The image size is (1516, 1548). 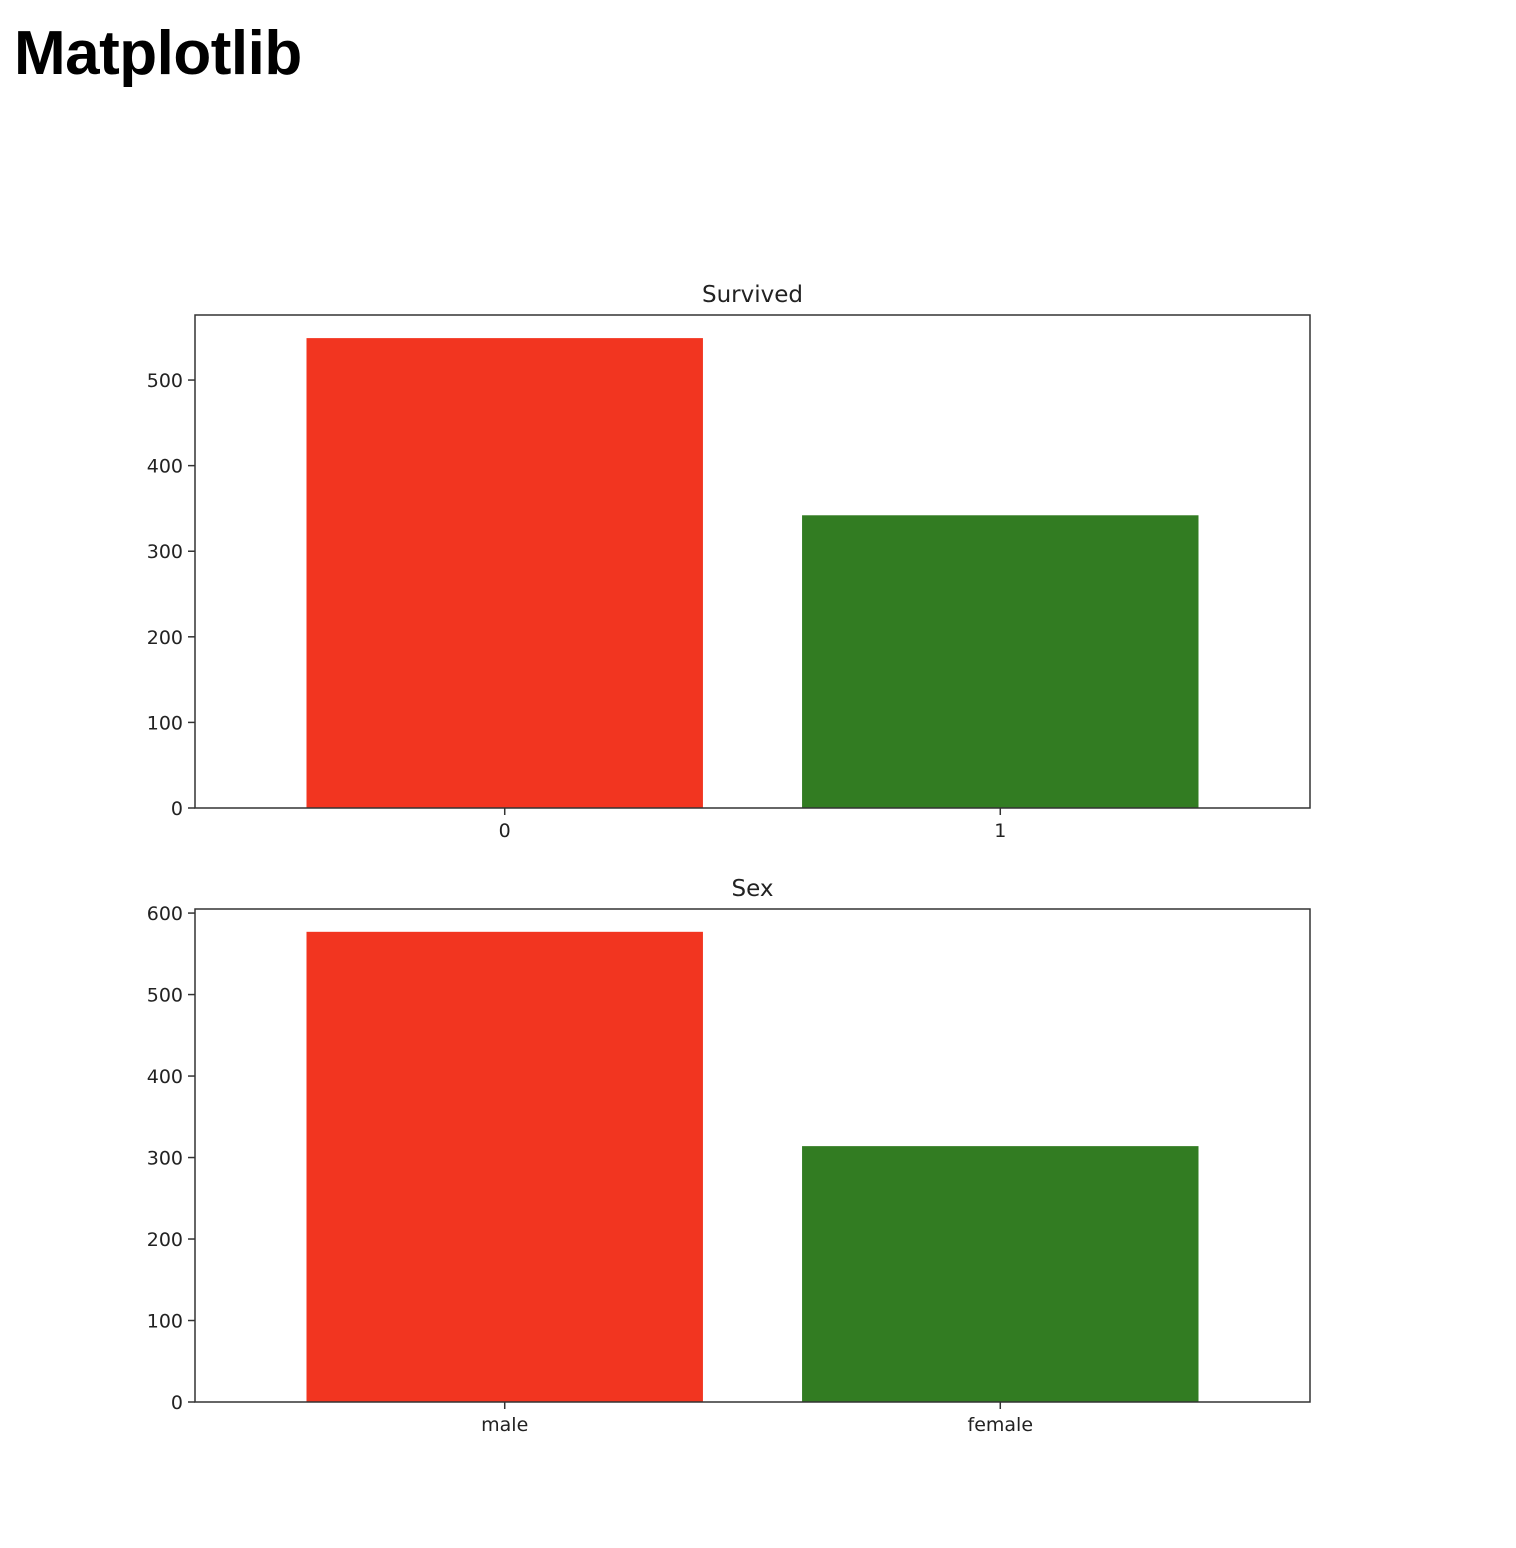 What do you see at coordinates (1000, 1274) in the screenshot?
I see `bar-female` at bounding box center [1000, 1274].